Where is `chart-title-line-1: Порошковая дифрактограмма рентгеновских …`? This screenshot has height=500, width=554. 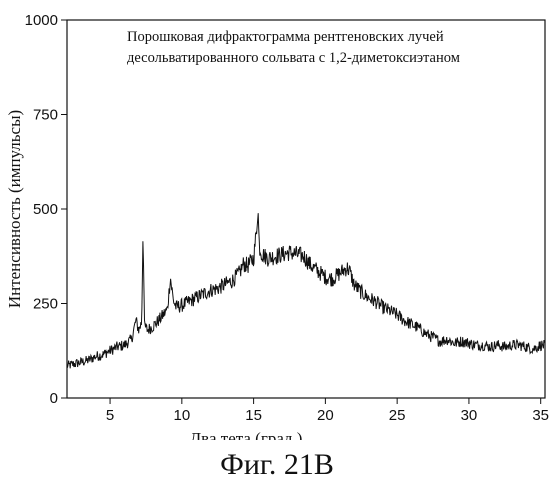 chart-title-line-1: Порошковая дифрактограмма рентгеновских … is located at coordinates (285, 37).